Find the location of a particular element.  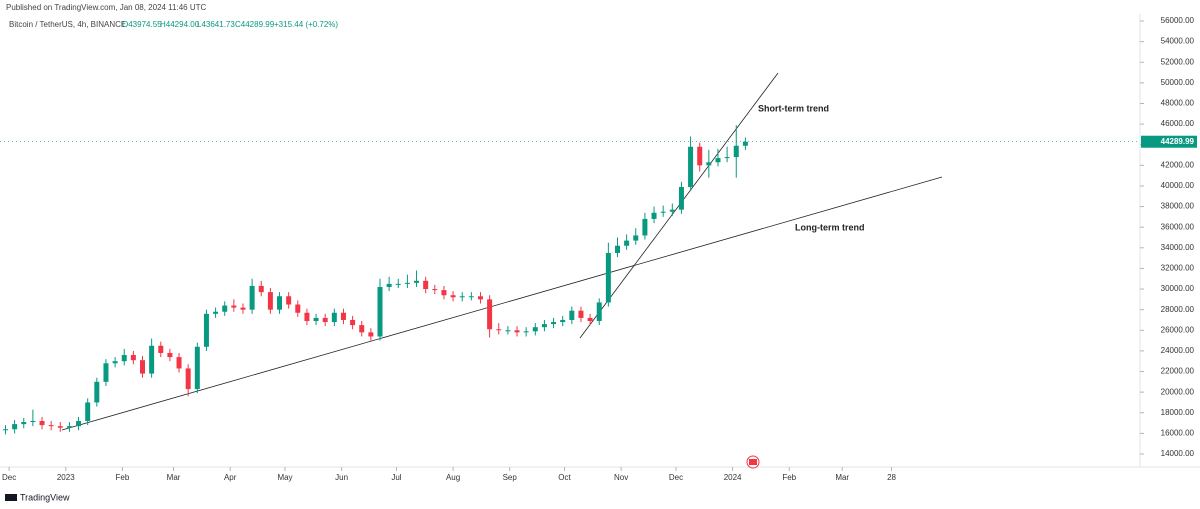

y-tick-label: 34000.00 is located at coordinates (1178, 247).